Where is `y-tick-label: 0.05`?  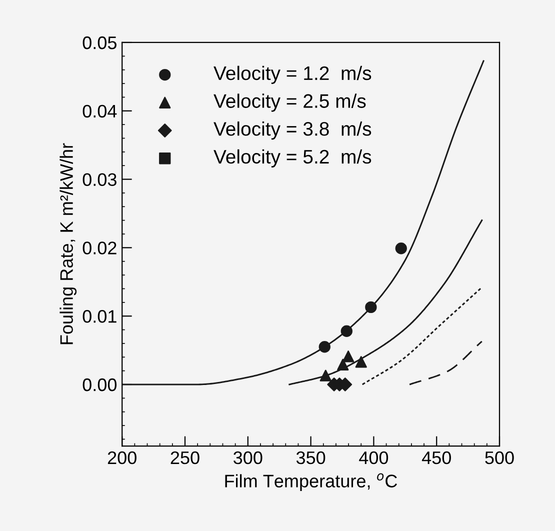
y-tick-label: 0.05 is located at coordinates (99, 43).